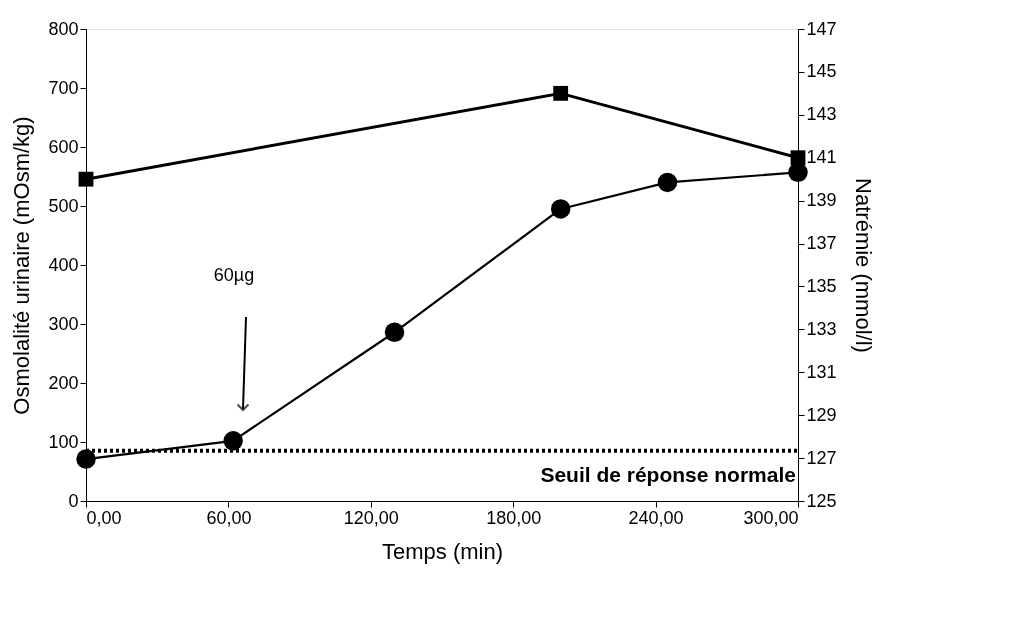  Describe the element at coordinates (821, 328) in the screenshot. I see `y2-tick-label: 133` at that location.